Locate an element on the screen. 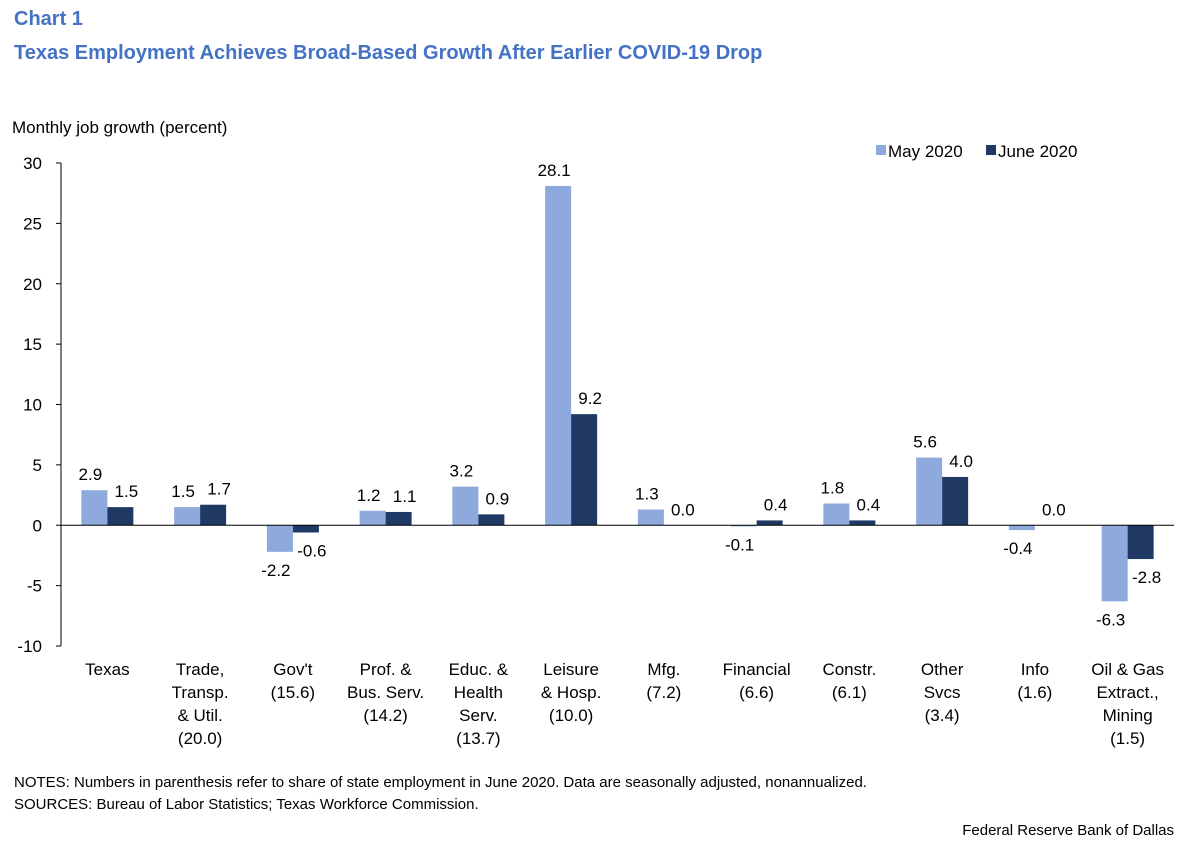  data-label: 3.2 is located at coordinates (462, 471).